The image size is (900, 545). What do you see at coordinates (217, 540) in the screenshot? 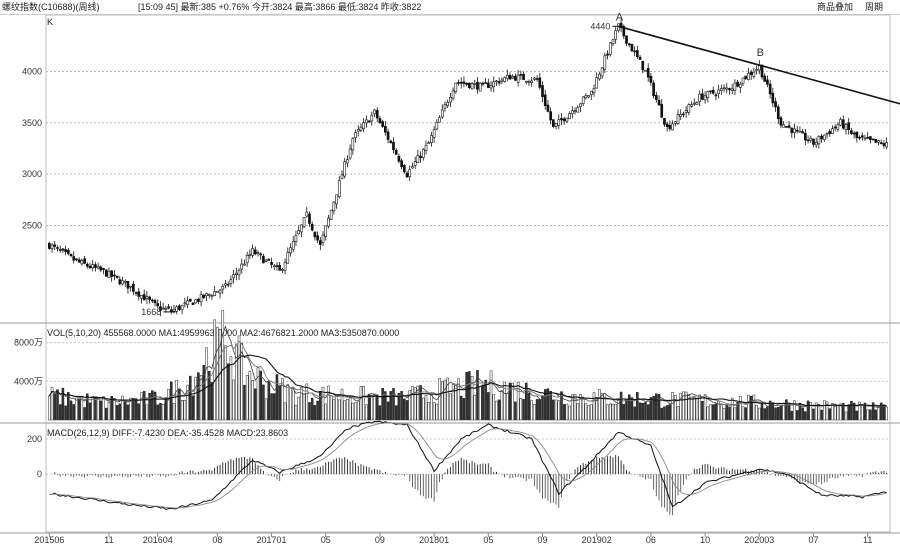
I see `date-tick-label: 08` at bounding box center [217, 540].